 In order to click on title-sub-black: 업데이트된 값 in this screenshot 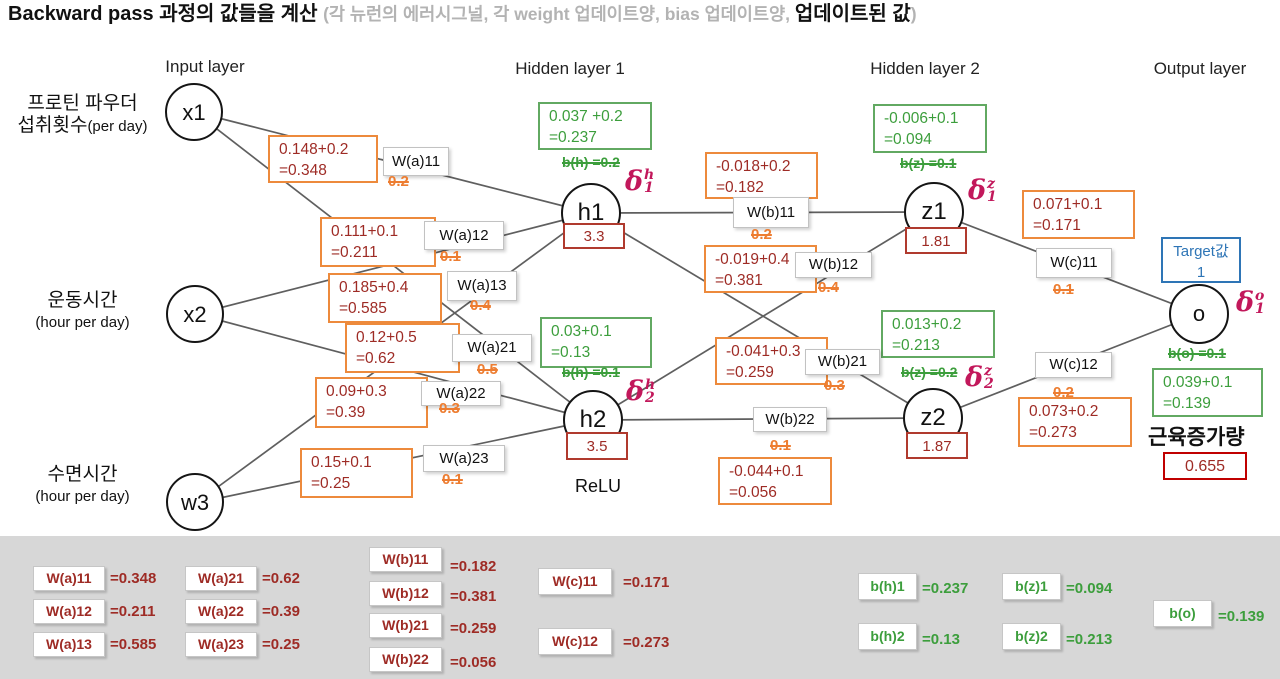, I will do `click(852, 14)`.